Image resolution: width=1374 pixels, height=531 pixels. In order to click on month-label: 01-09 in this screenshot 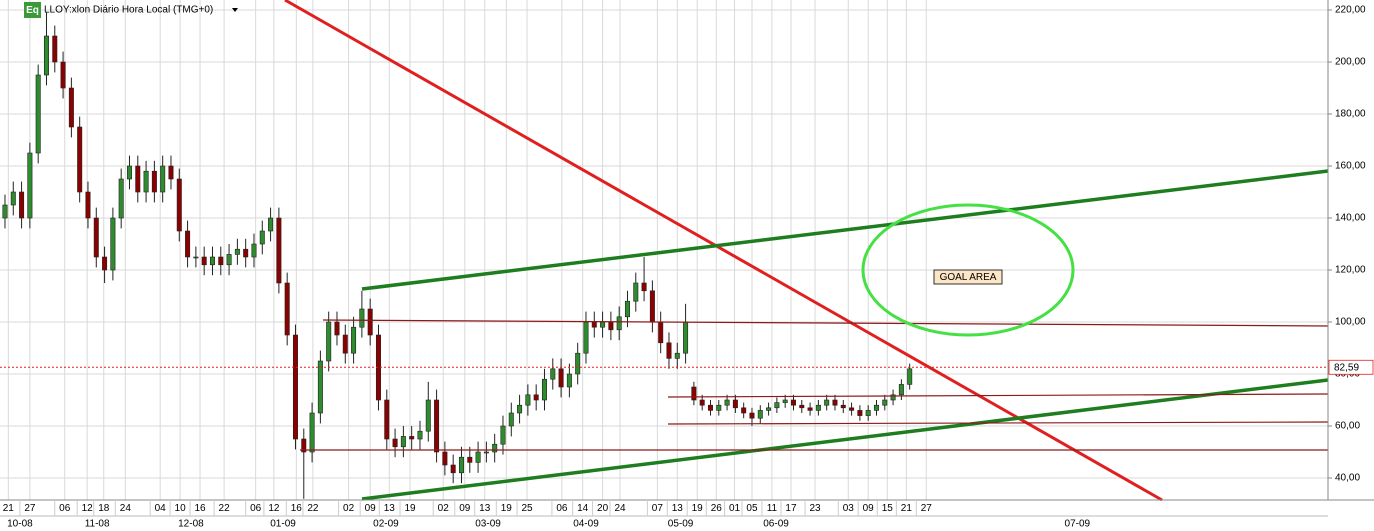, I will do `click(283, 524)`.